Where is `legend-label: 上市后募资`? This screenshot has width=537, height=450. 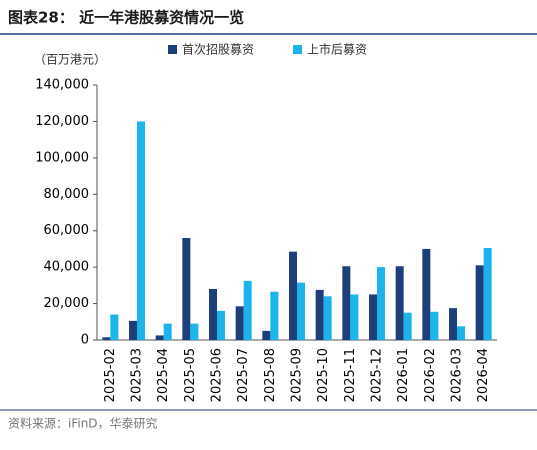 legend-label: 上市后募资 is located at coordinates (337, 49).